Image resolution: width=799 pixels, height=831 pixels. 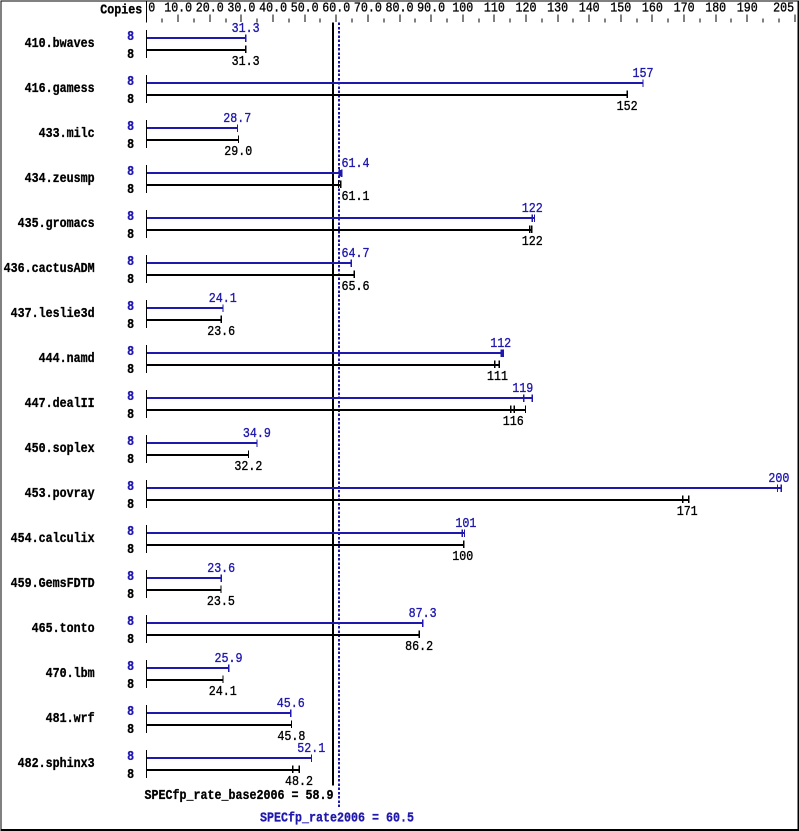 What do you see at coordinates (356, 197) in the screenshot?
I see `svg-text: 61.1` at bounding box center [356, 197].